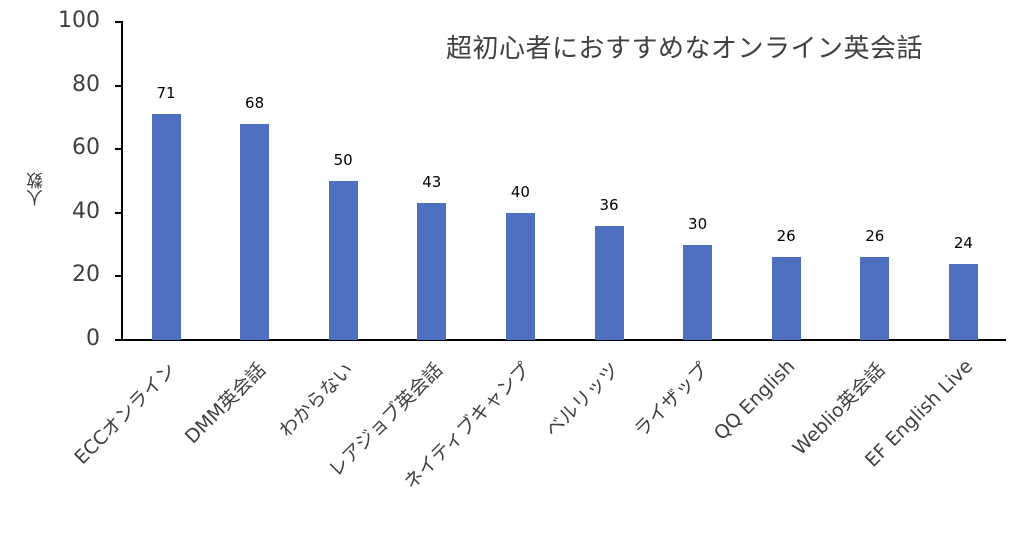  Describe the element at coordinates (343, 160) in the screenshot. I see `bar-value-label: 50` at that location.